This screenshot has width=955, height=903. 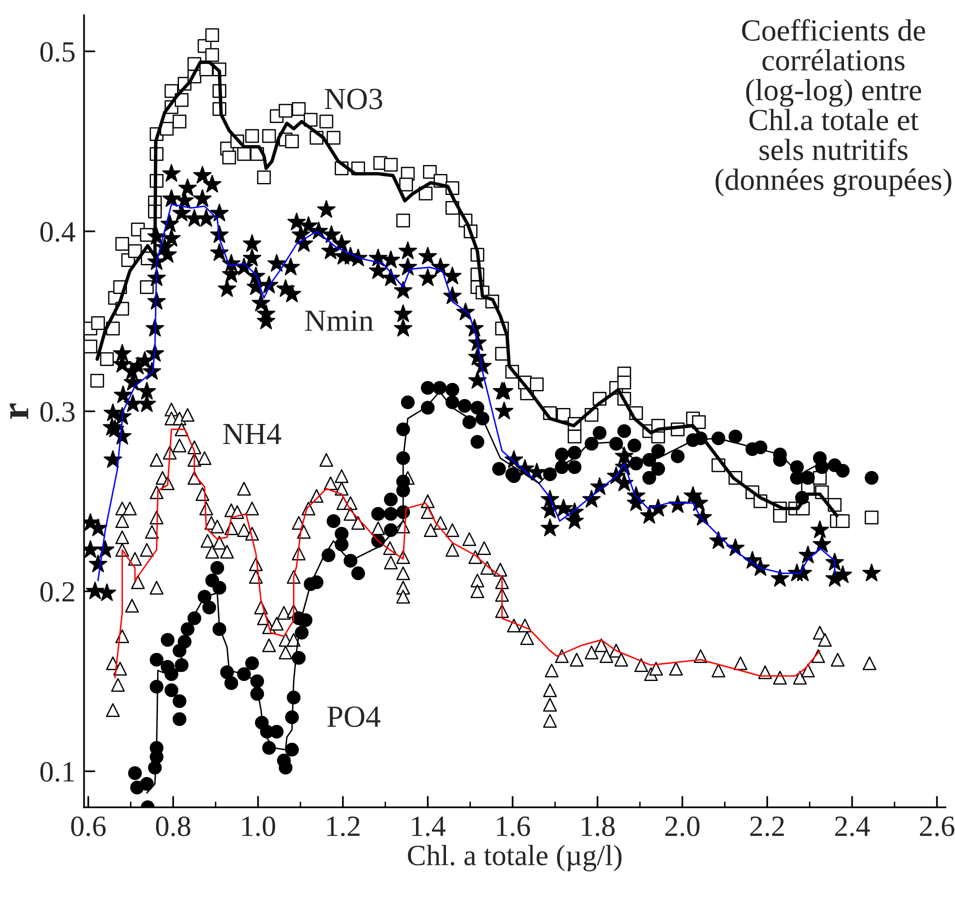 I want to click on y-tick-label: 0.5, so click(x=57, y=52).